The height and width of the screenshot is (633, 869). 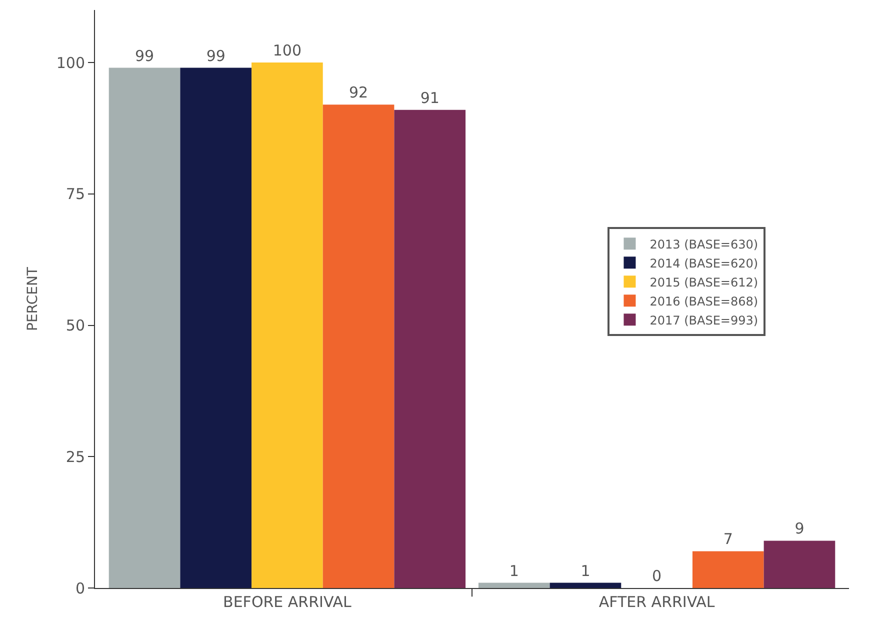 What do you see at coordinates (657, 576) in the screenshot?
I see `data-label: 0` at bounding box center [657, 576].